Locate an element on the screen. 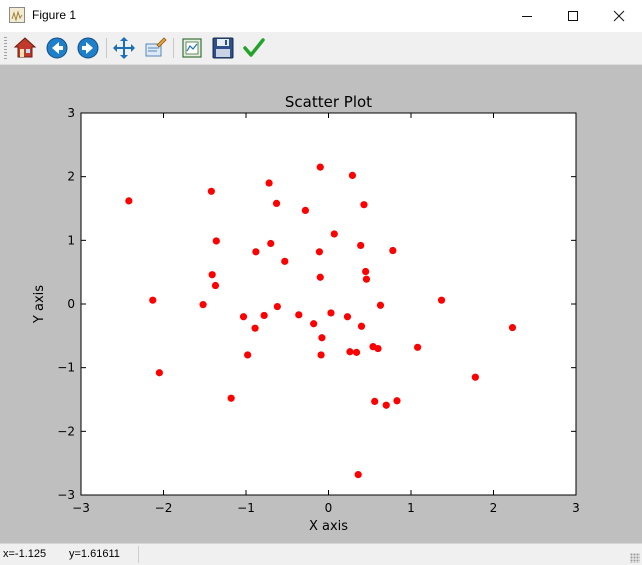  back-button is located at coordinates (57, 48).